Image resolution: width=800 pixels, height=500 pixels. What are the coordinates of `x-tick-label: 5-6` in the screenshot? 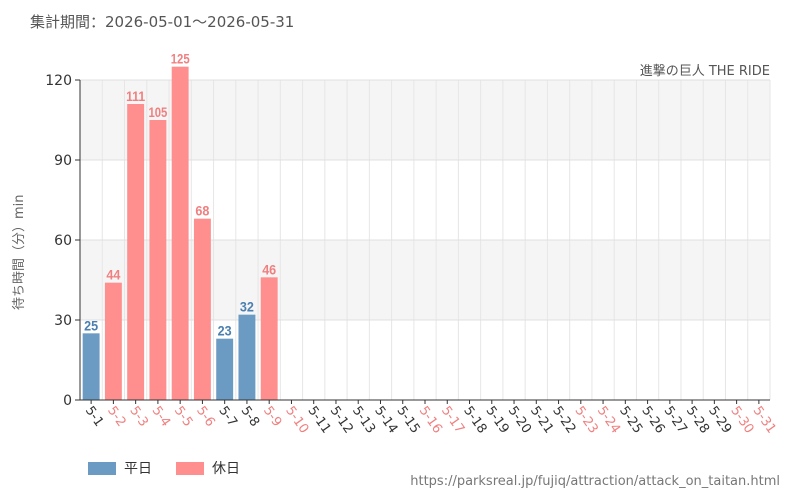 It's located at (205, 417).